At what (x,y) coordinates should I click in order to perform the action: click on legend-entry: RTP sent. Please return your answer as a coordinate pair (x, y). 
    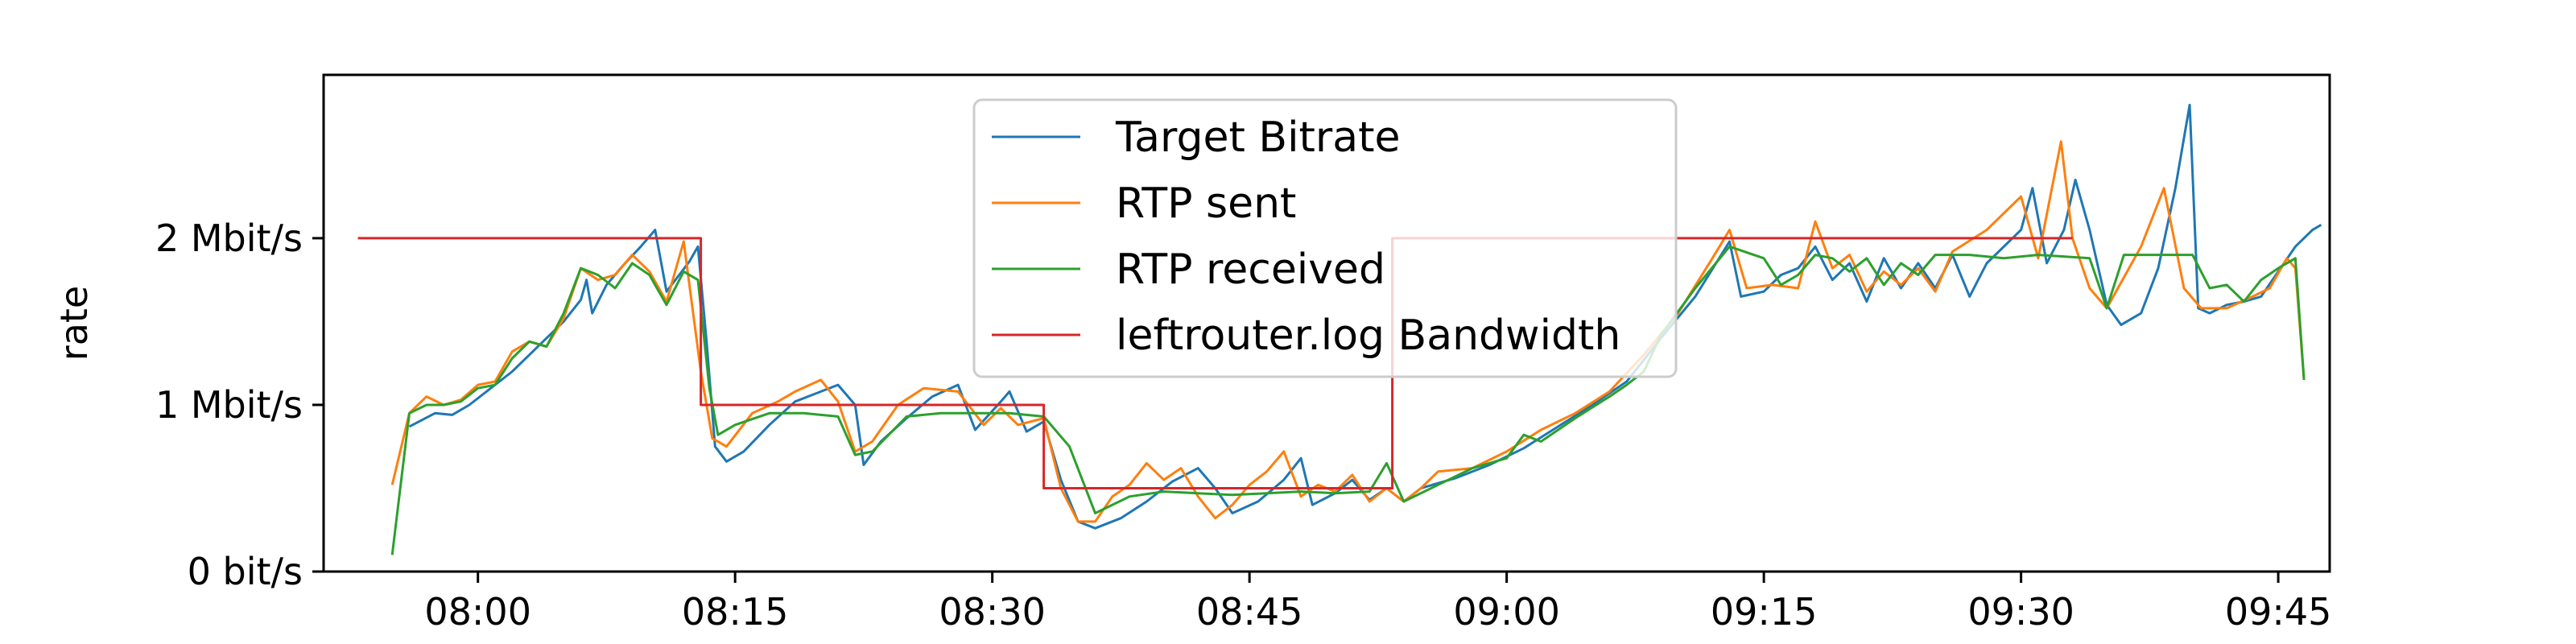
    Looking at the image, I should click on (1206, 204).